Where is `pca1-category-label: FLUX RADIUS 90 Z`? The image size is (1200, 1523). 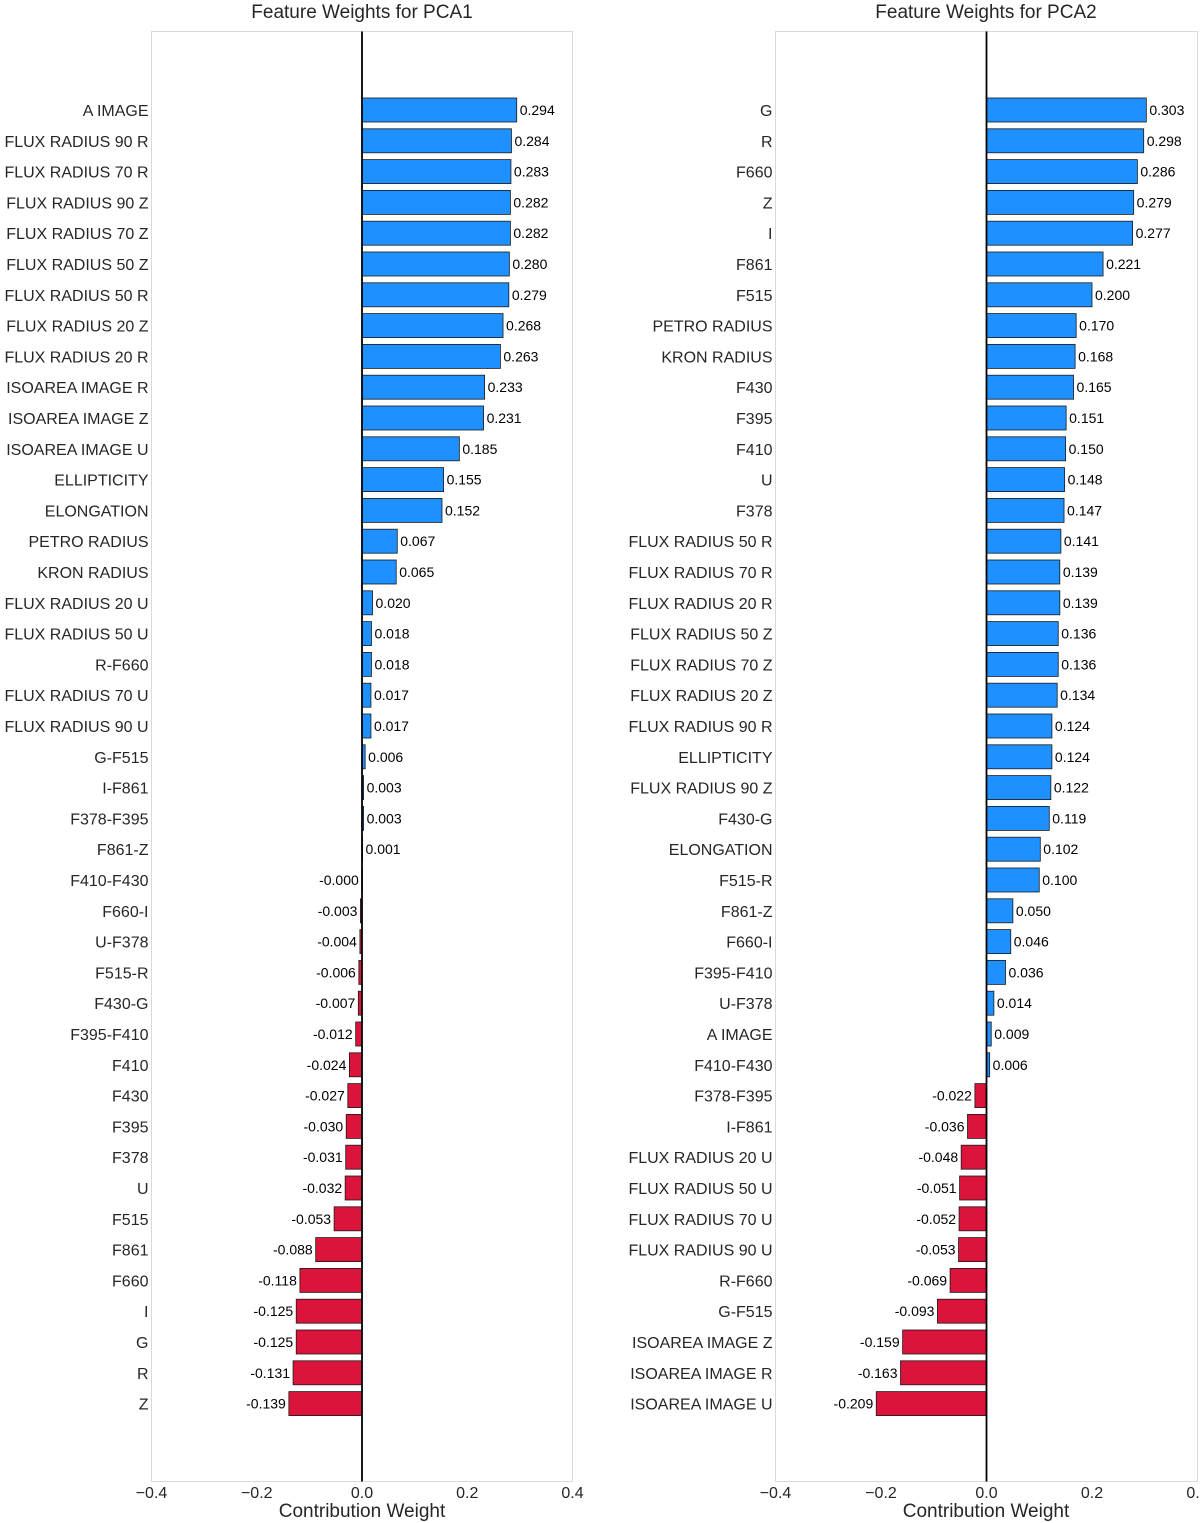
pca1-category-label: FLUX RADIUS 90 Z is located at coordinates (77, 203).